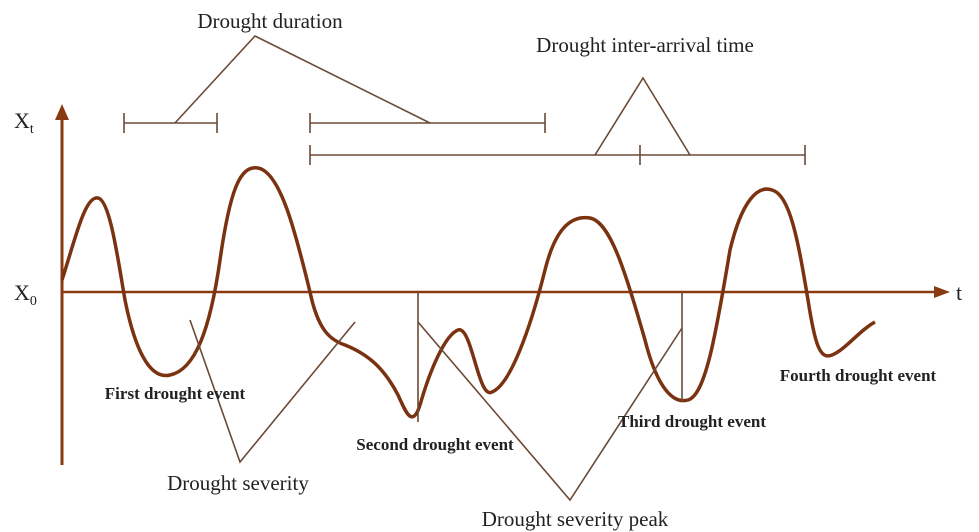  What do you see at coordinates (692, 421) in the screenshot?
I see `event-label: Third drought event` at bounding box center [692, 421].